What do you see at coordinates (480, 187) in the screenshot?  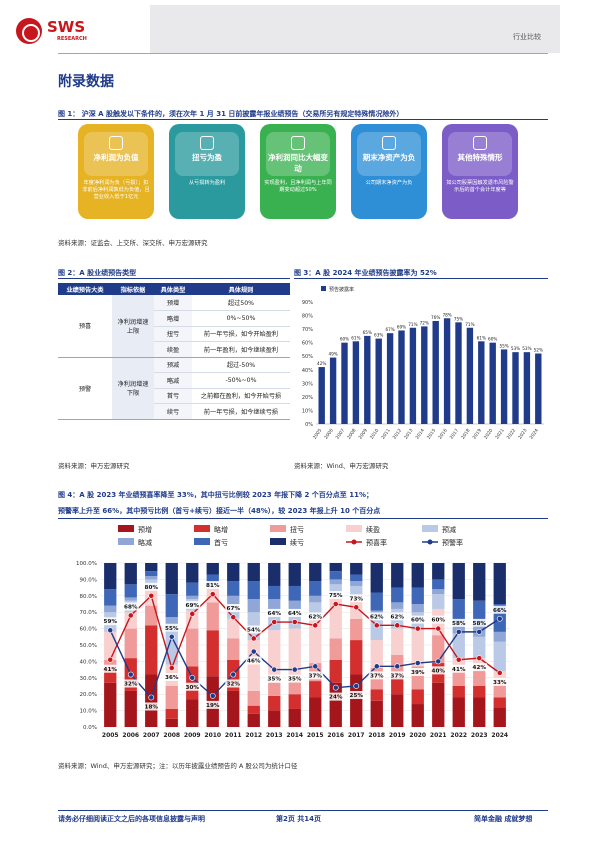 I see `condition-card-body: 如公司股票因触发退市风险警示后的首个会计年度等` at bounding box center [480, 187].